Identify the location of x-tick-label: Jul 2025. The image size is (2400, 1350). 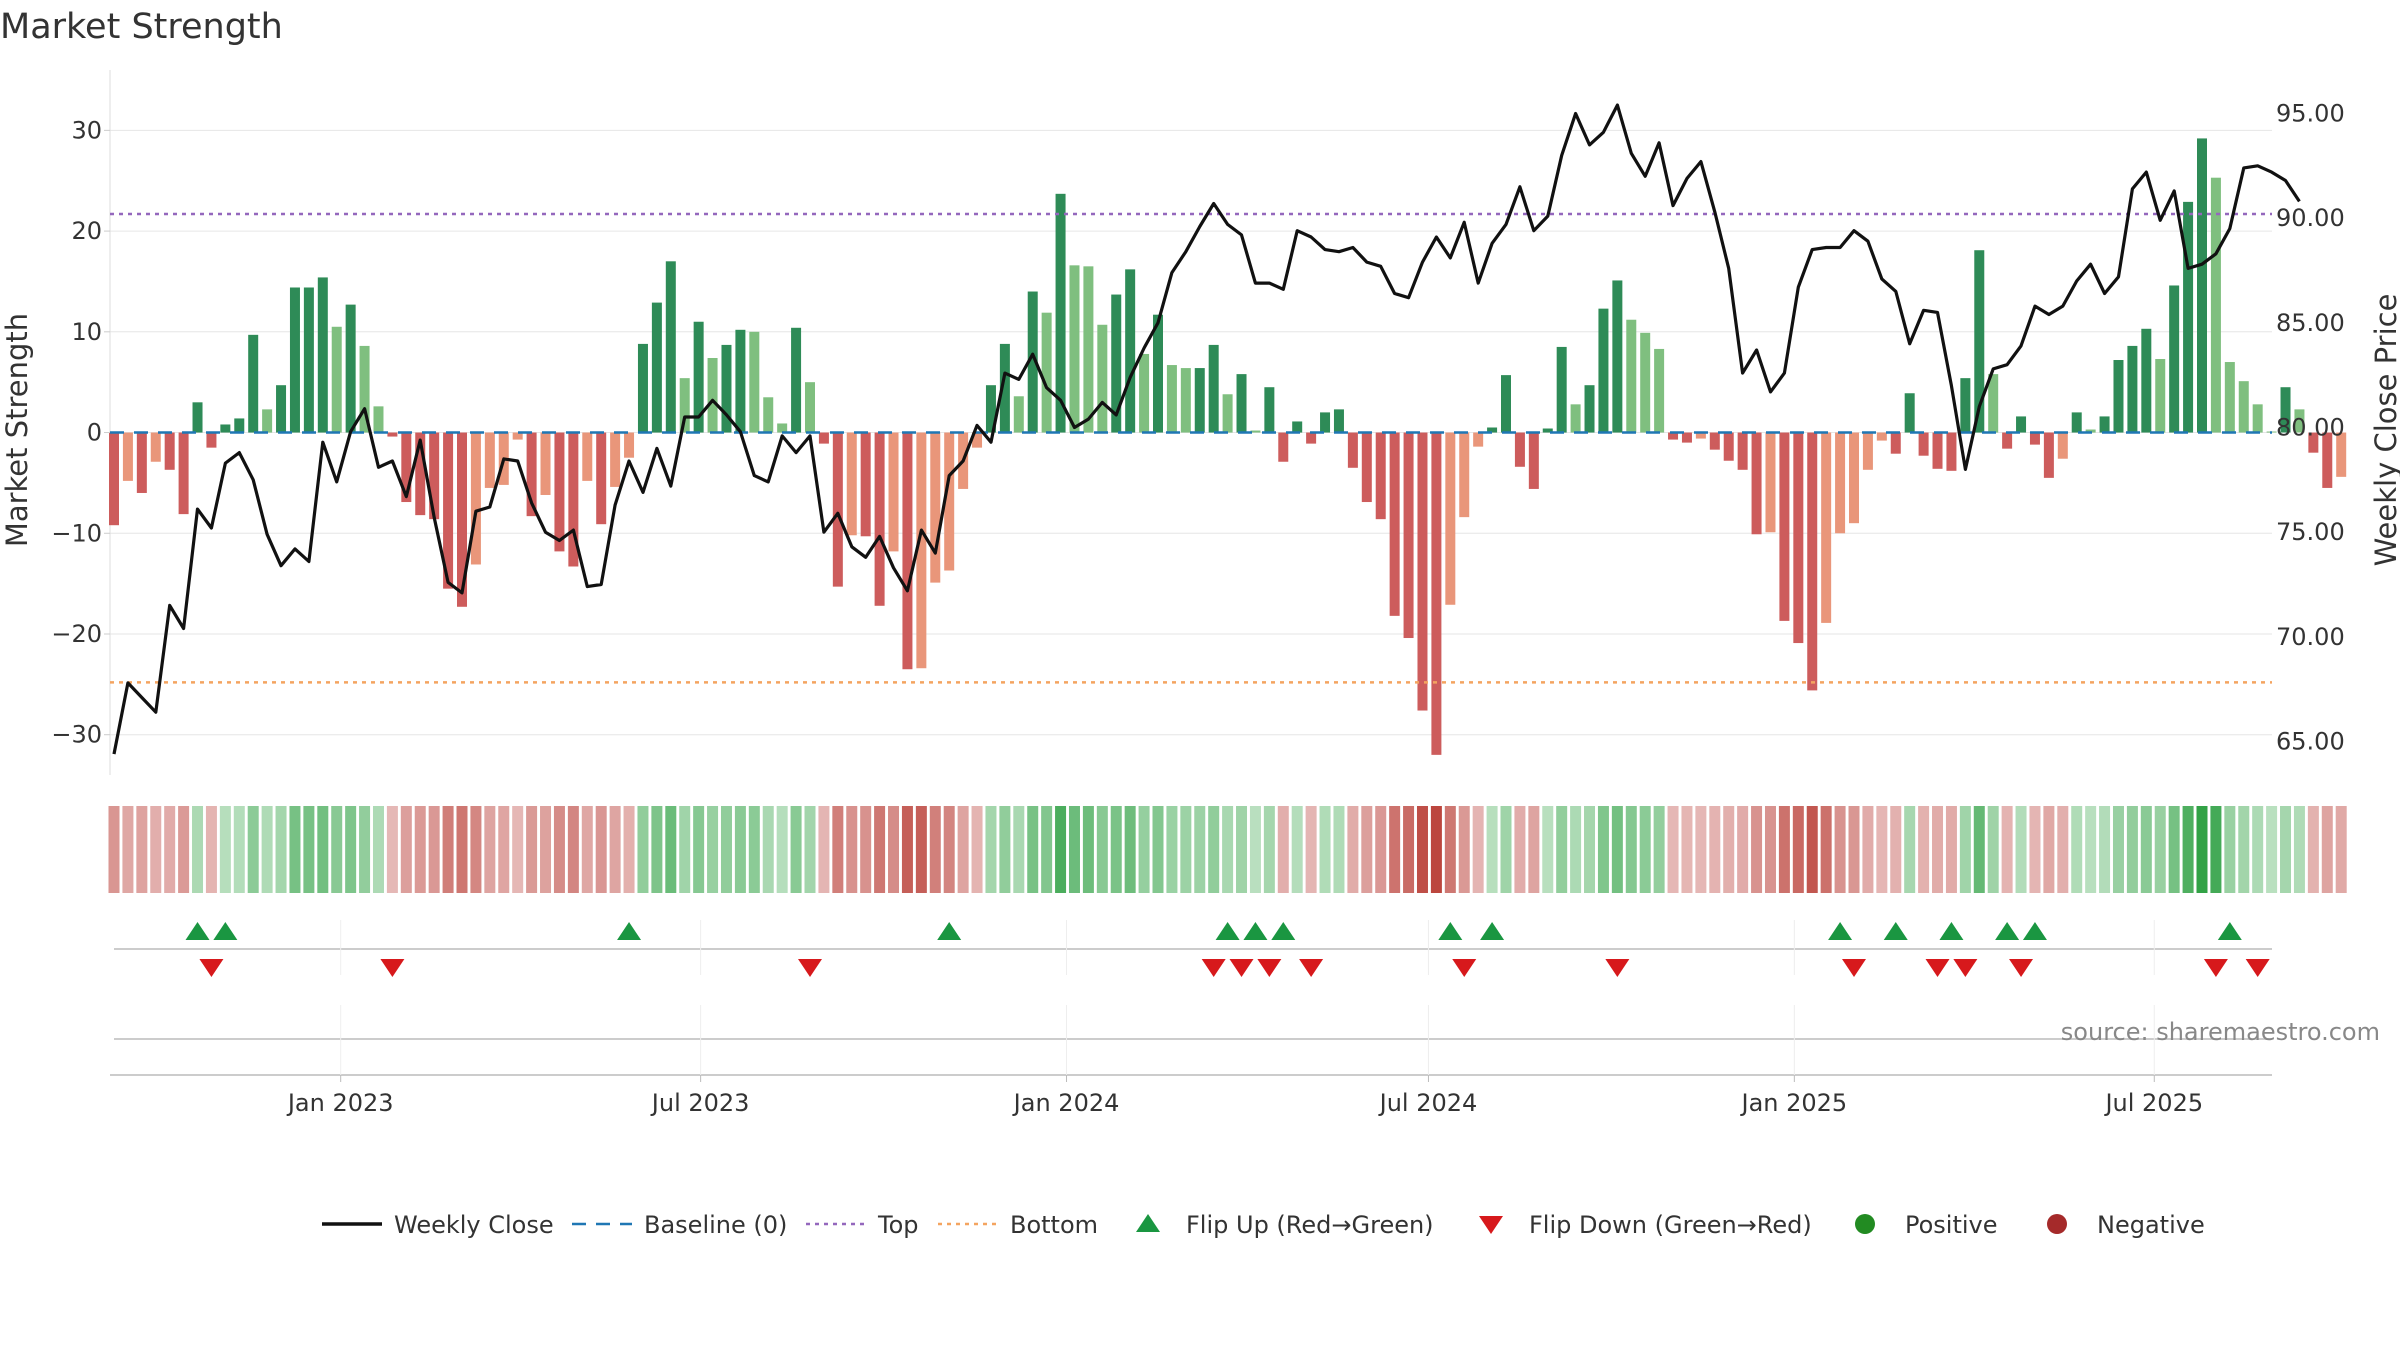
(2153, 1103).